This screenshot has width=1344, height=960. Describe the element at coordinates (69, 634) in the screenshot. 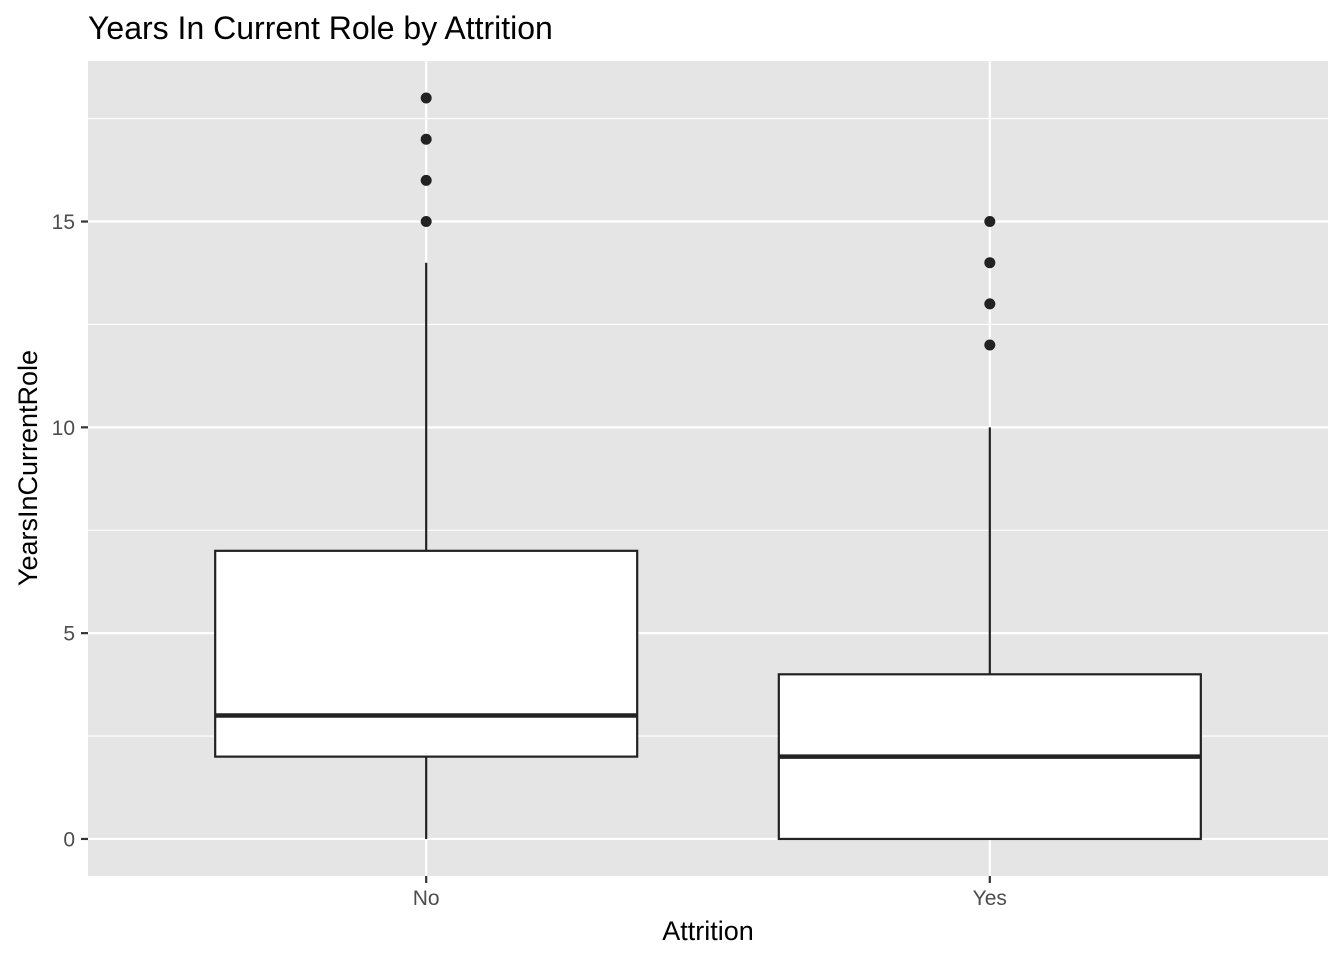

I see `y-tick-label: 5` at that location.